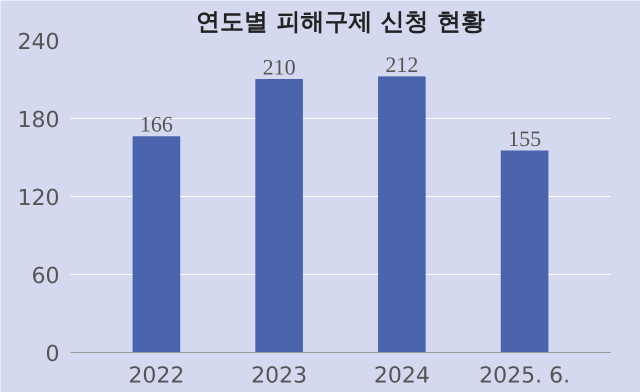  I want to click on data-label: 155, so click(525, 138).